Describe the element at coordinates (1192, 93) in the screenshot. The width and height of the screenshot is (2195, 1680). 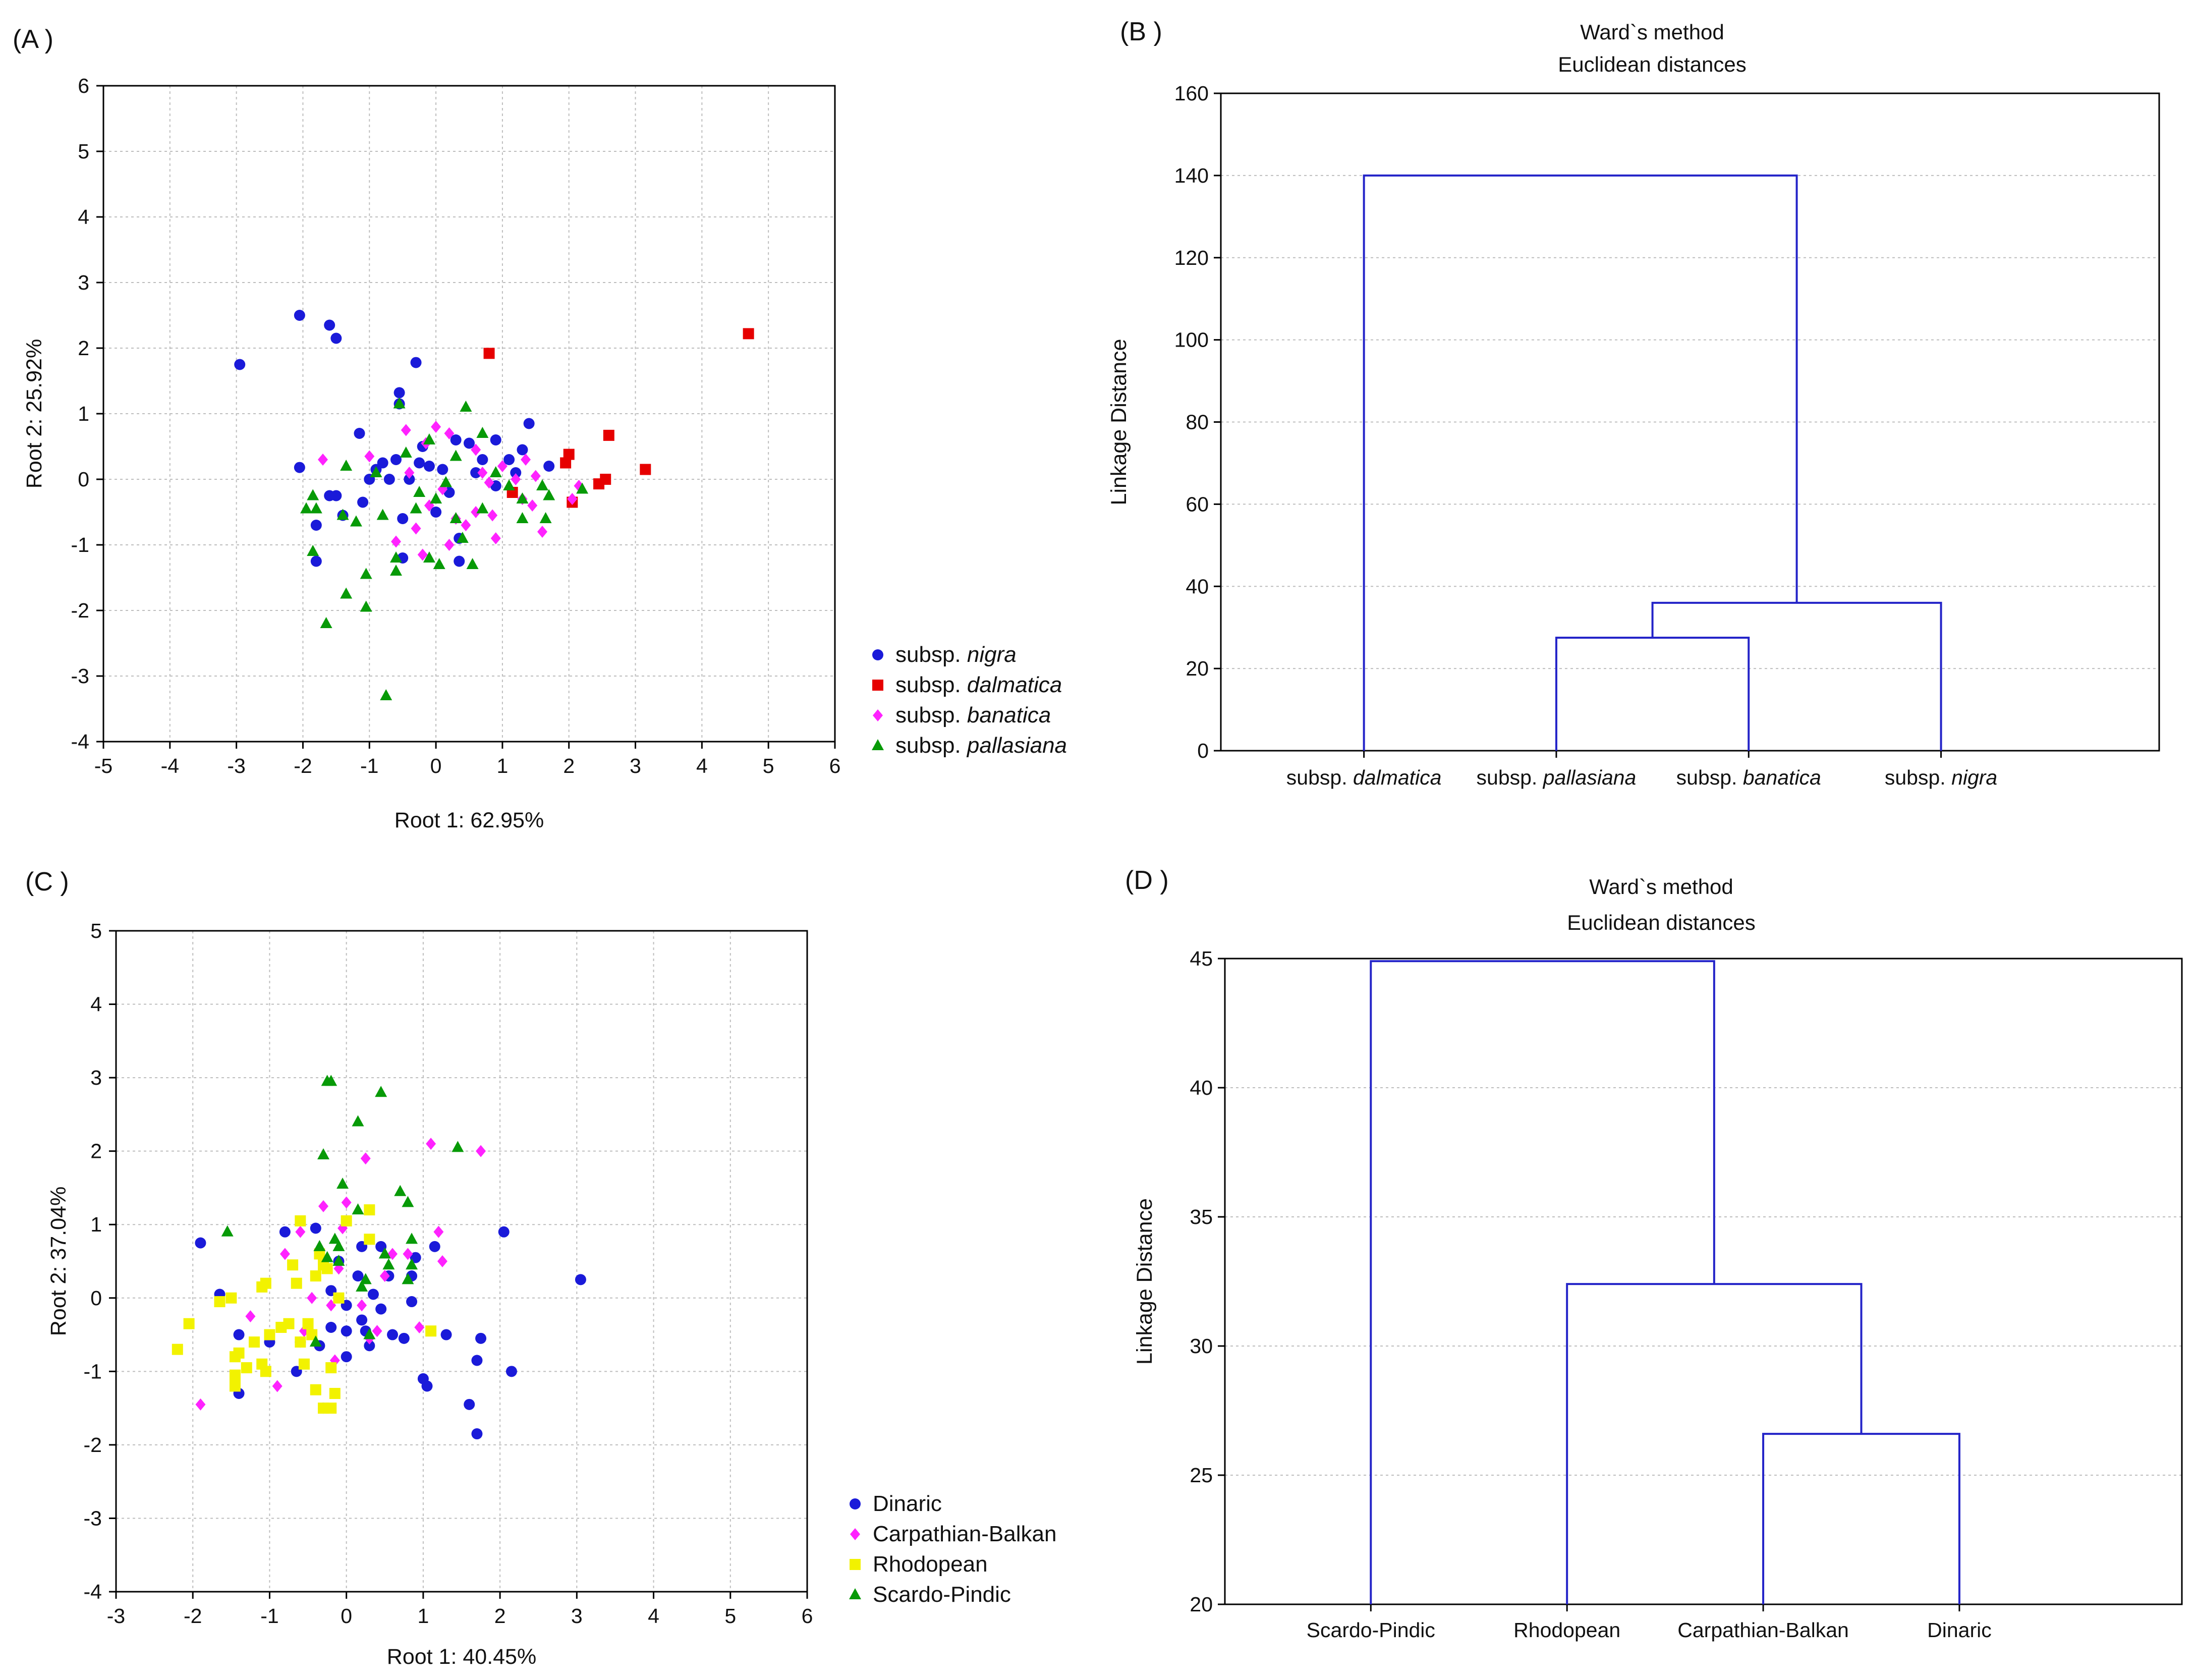
I see `y-tick-label: 160` at that location.